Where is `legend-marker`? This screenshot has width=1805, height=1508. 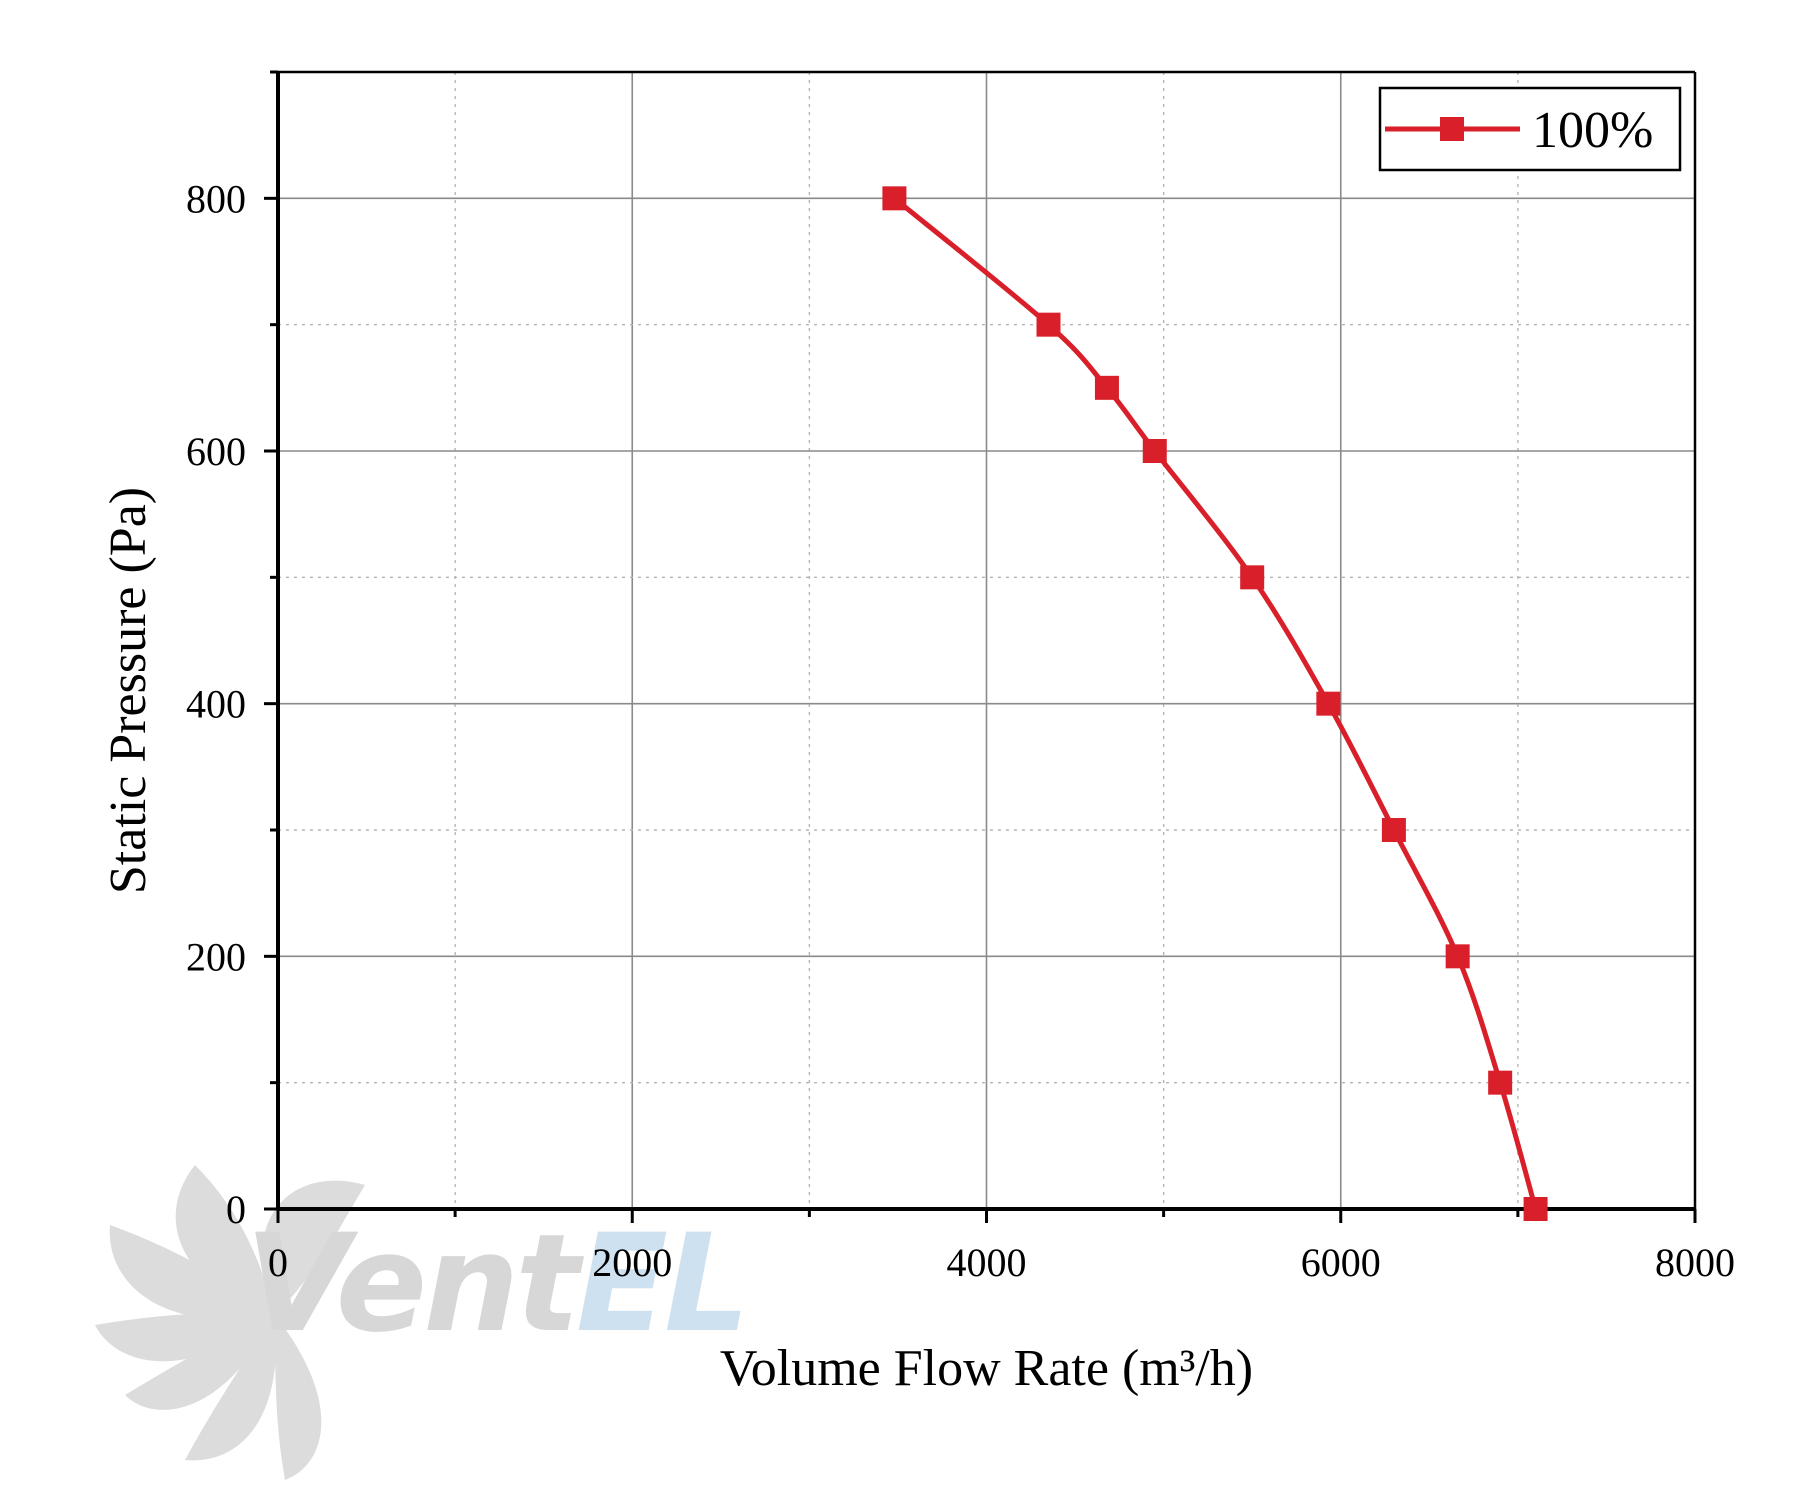 legend-marker is located at coordinates (1452, 129).